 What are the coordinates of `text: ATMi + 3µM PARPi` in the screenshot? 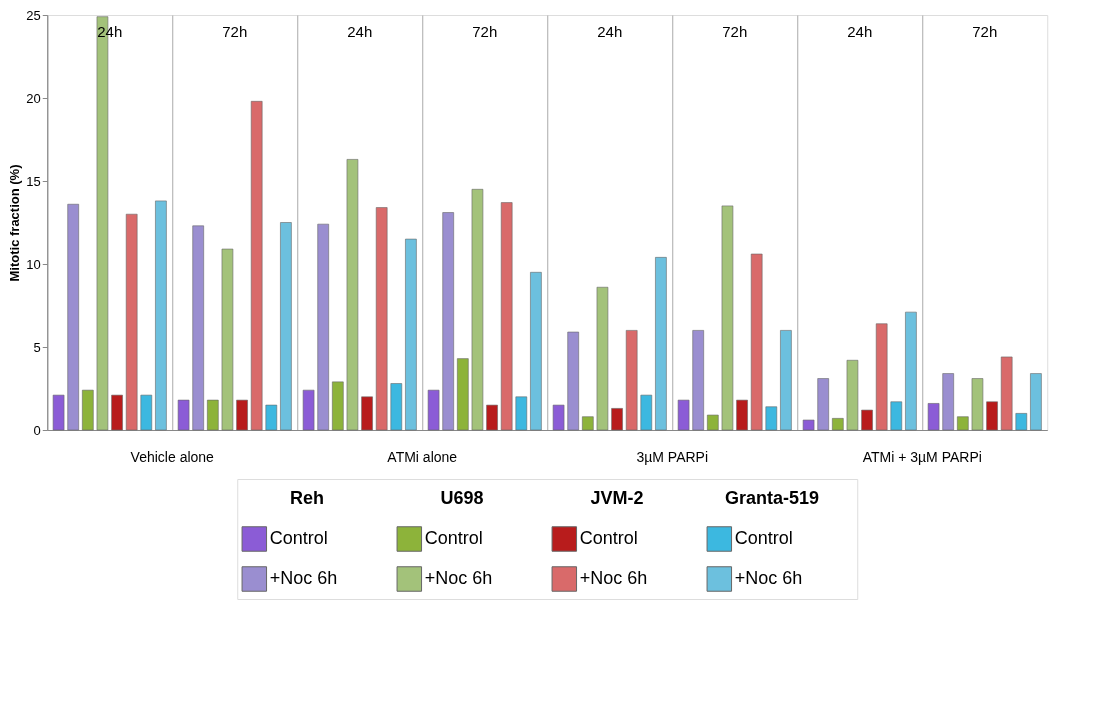 It's located at (922, 457).